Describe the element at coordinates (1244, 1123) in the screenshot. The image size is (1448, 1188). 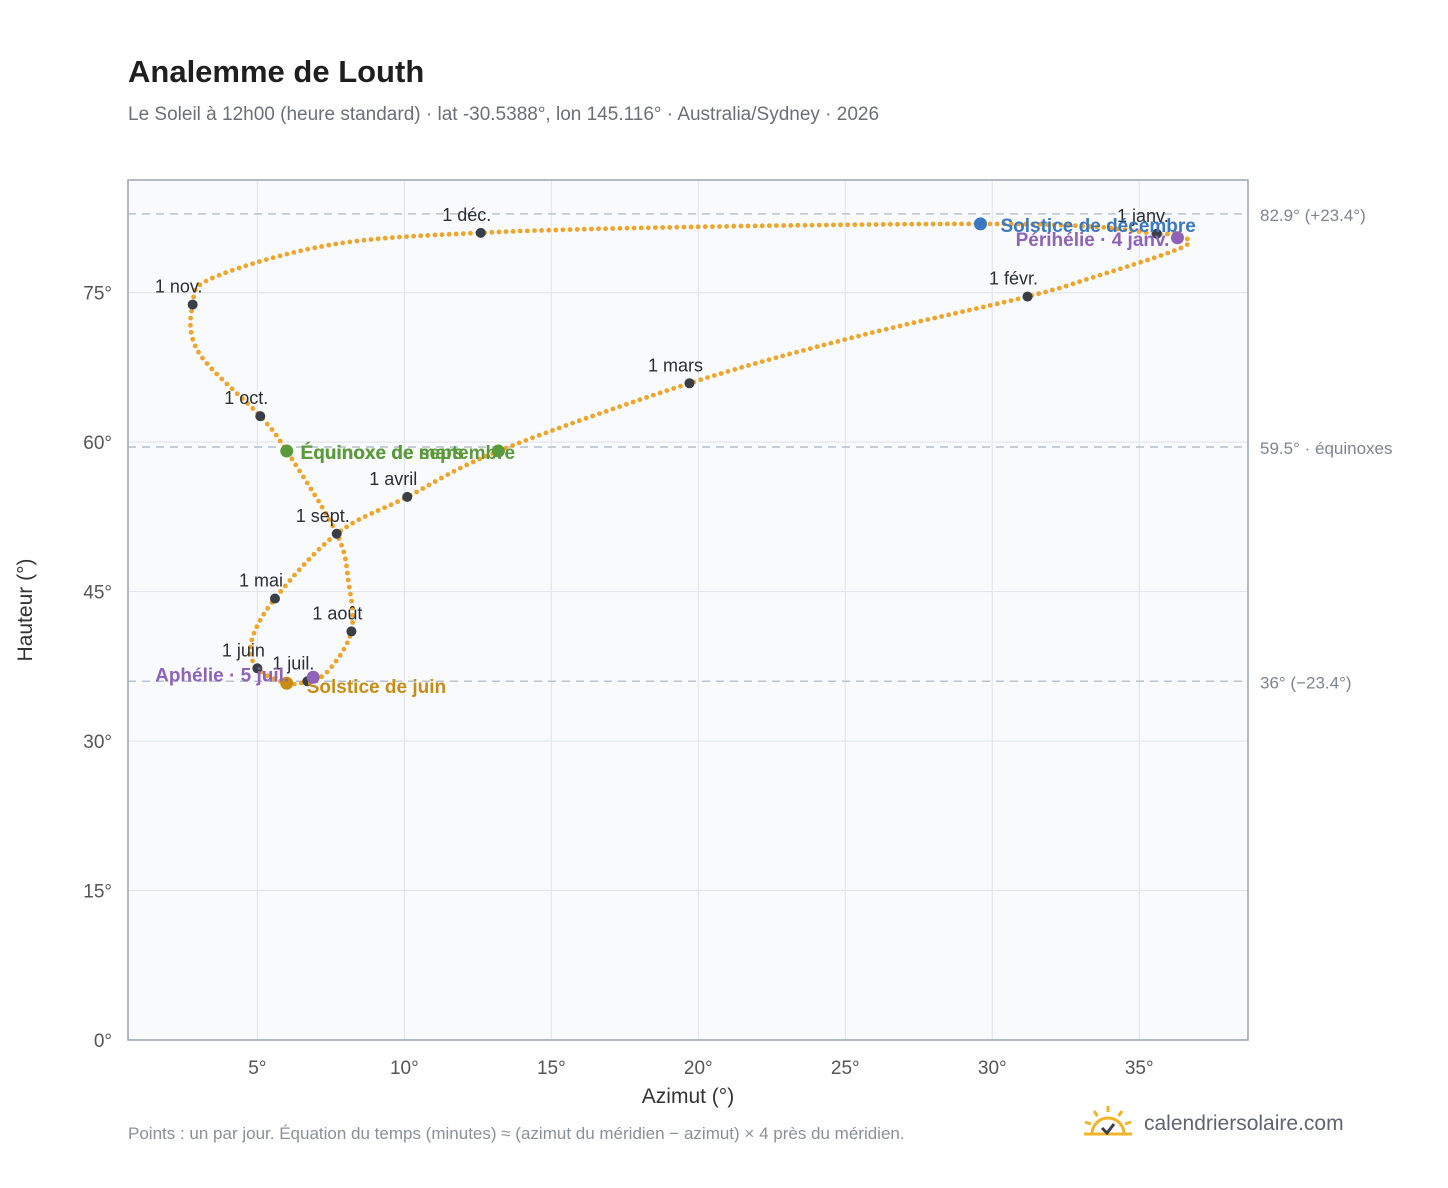
I see `brand-name: calendriersolaire.com` at that location.